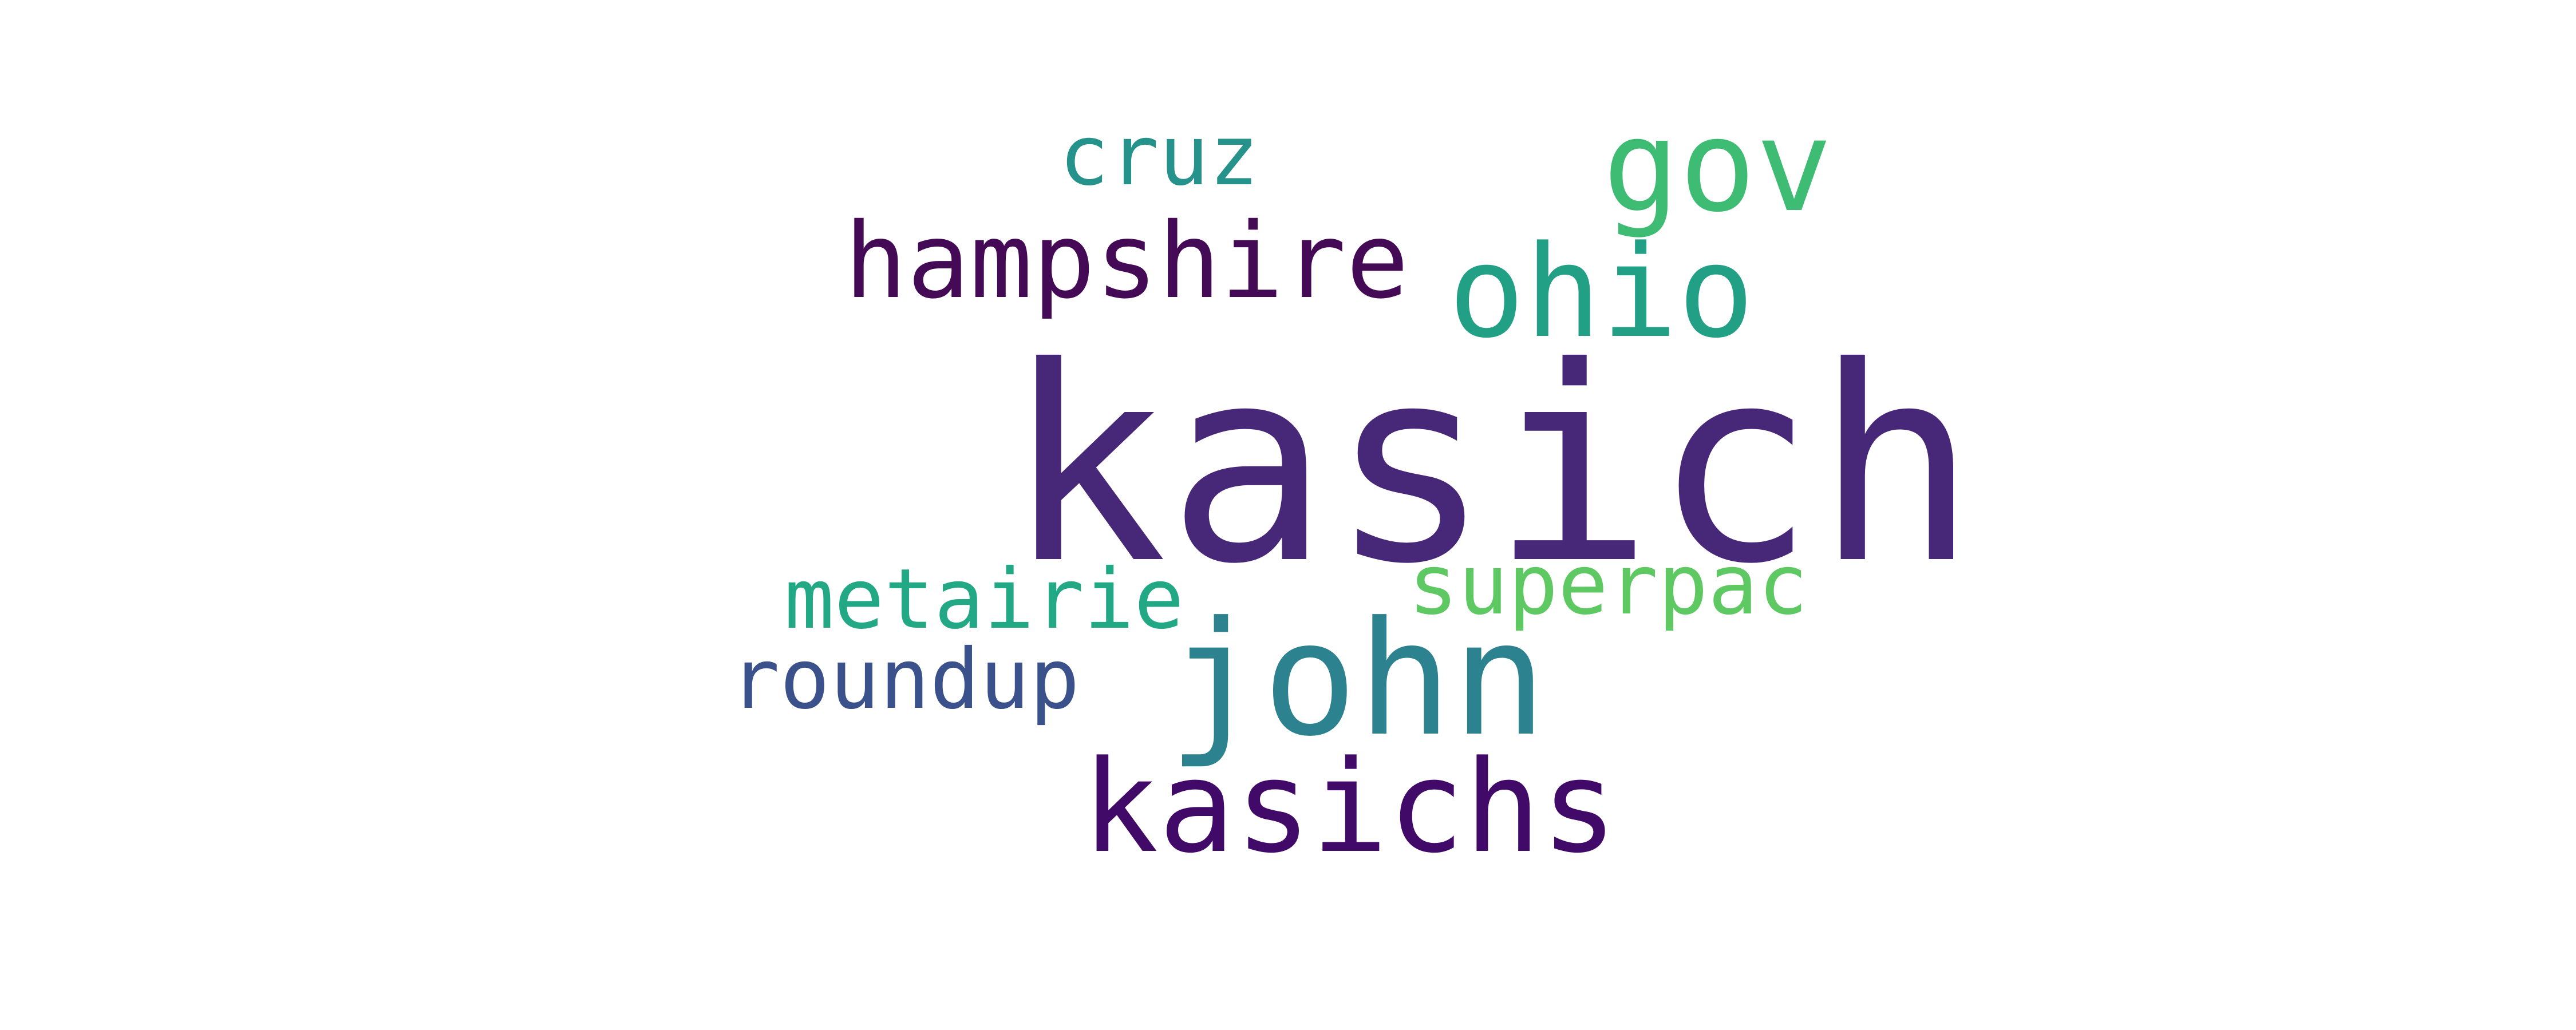  I want to click on word-kasichs: kasichs, so click(1350, 807).